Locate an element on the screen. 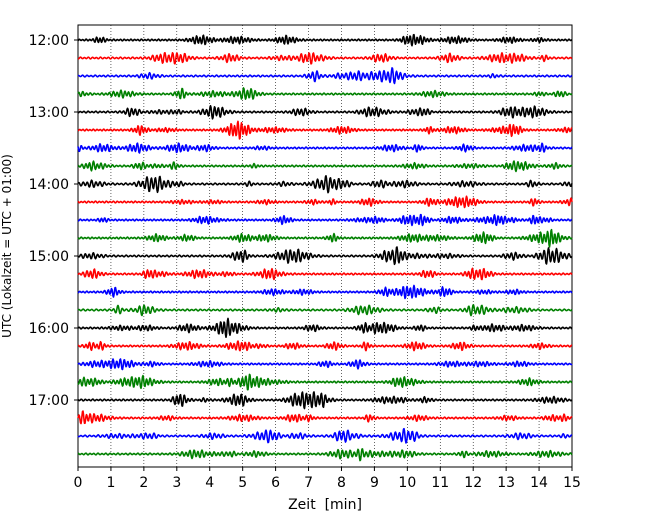  x-tick-label: 4 is located at coordinates (209, 483).